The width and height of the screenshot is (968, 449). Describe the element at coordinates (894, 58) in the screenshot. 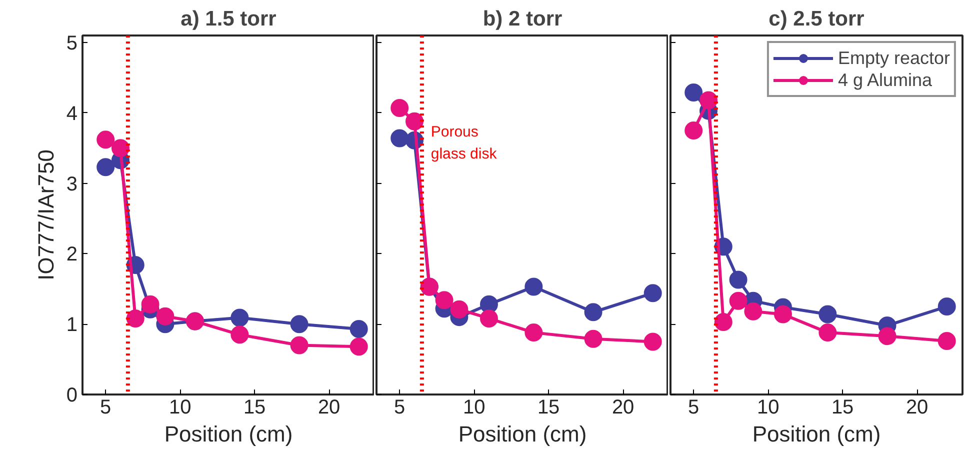

I see `legend-label: Empty reactor` at that location.